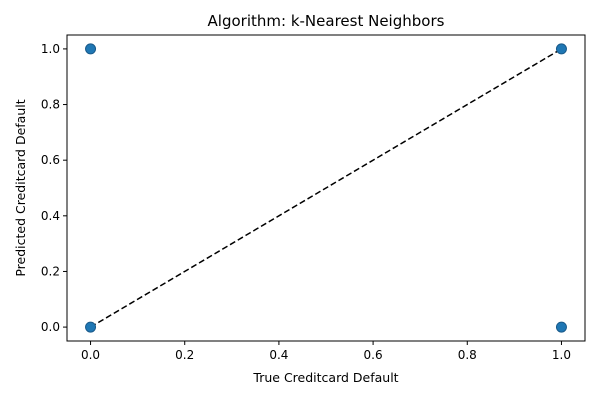 The height and width of the screenshot is (400, 600). Describe the element at coordinates (325, 377) in the screenshot. I see `x-axis-label: True Creditcard Default` at that location.